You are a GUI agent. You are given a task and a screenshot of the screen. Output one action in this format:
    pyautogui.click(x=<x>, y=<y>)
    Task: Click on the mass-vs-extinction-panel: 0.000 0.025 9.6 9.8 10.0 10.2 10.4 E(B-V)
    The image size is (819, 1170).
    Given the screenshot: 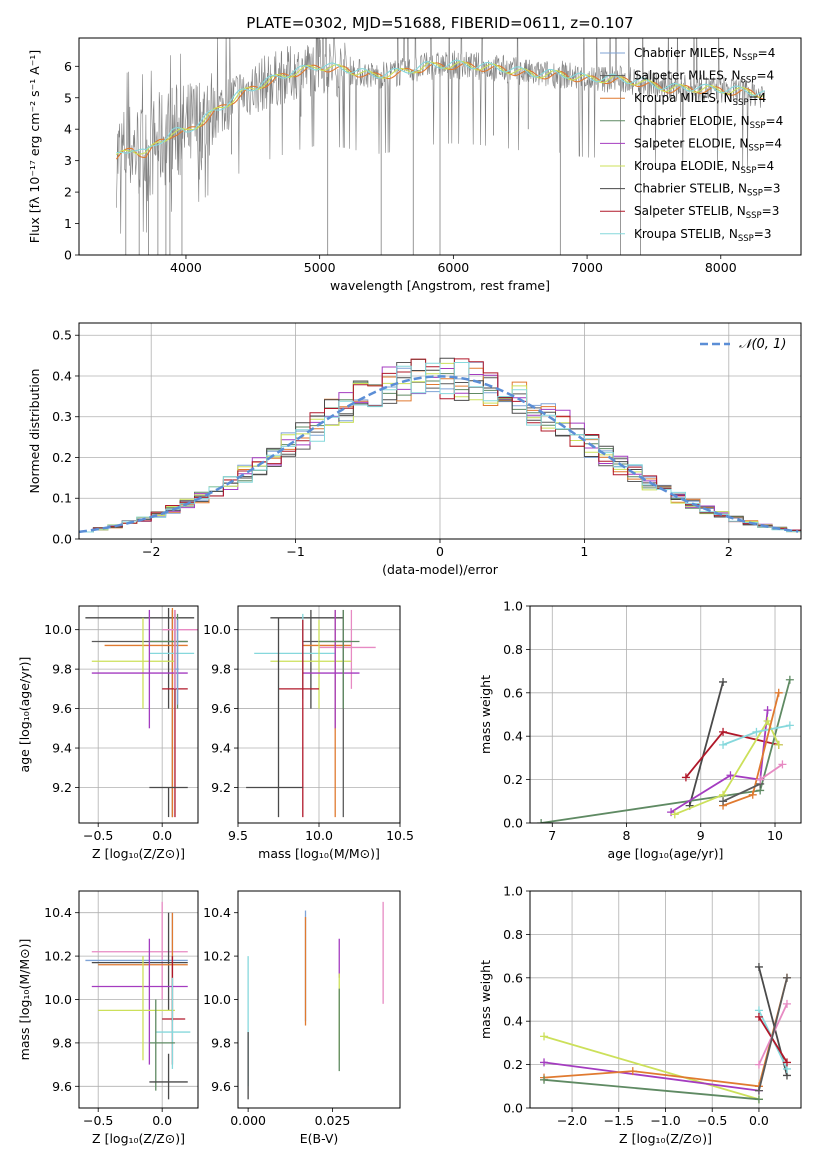 What is the action you would take?
    pyautogui.click(x=302, y=1018)
    